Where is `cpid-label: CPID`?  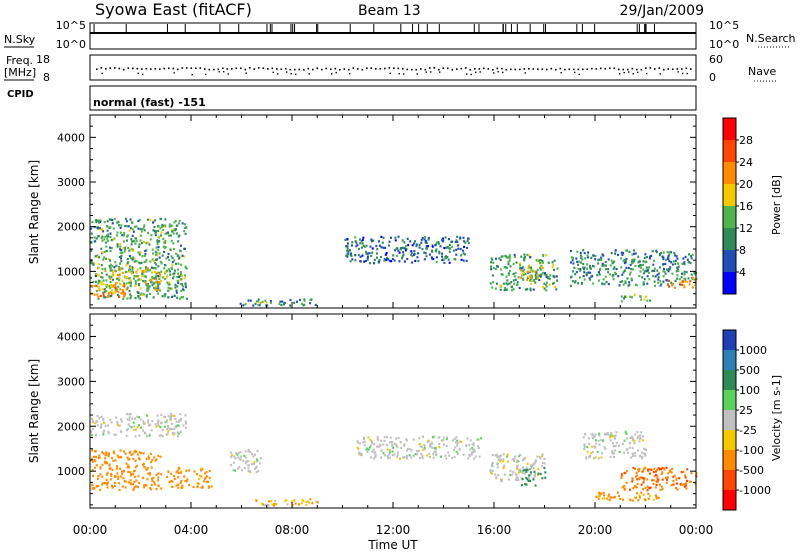
cpid-label: CPID is located at coordinates (20, 94).